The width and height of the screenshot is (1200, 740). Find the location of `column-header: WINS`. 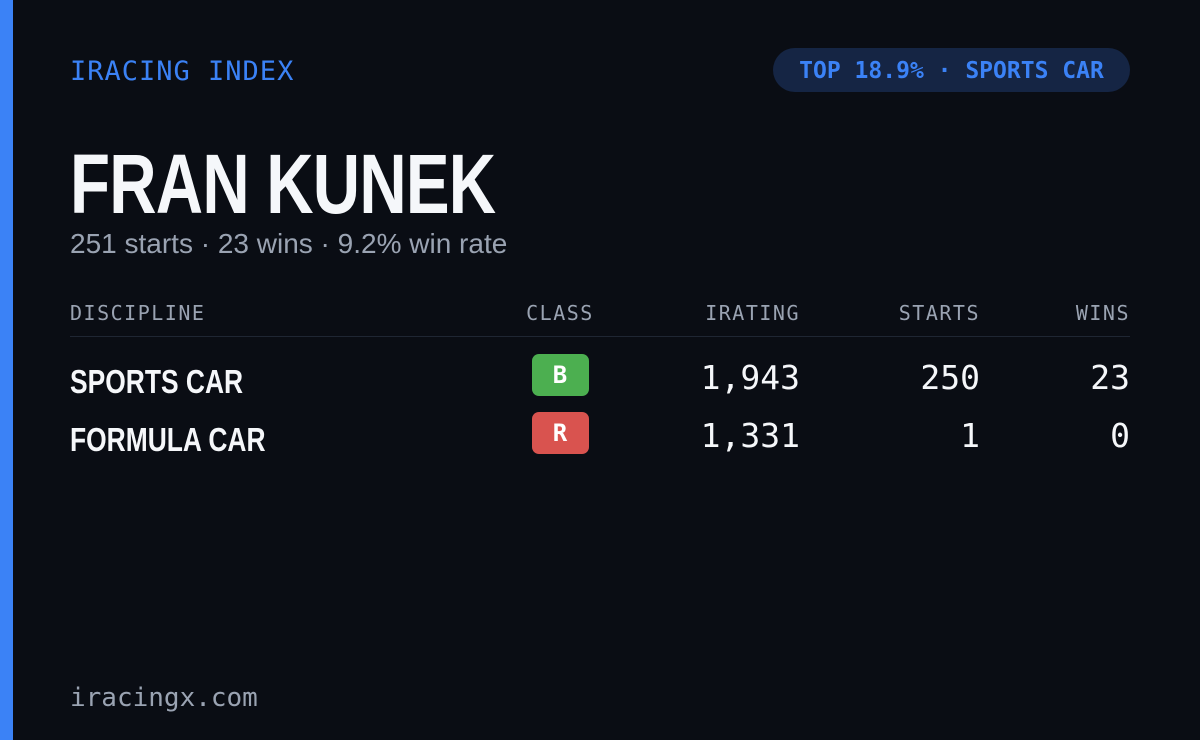

column-header: WINS is located at coordinates (1102, 313).